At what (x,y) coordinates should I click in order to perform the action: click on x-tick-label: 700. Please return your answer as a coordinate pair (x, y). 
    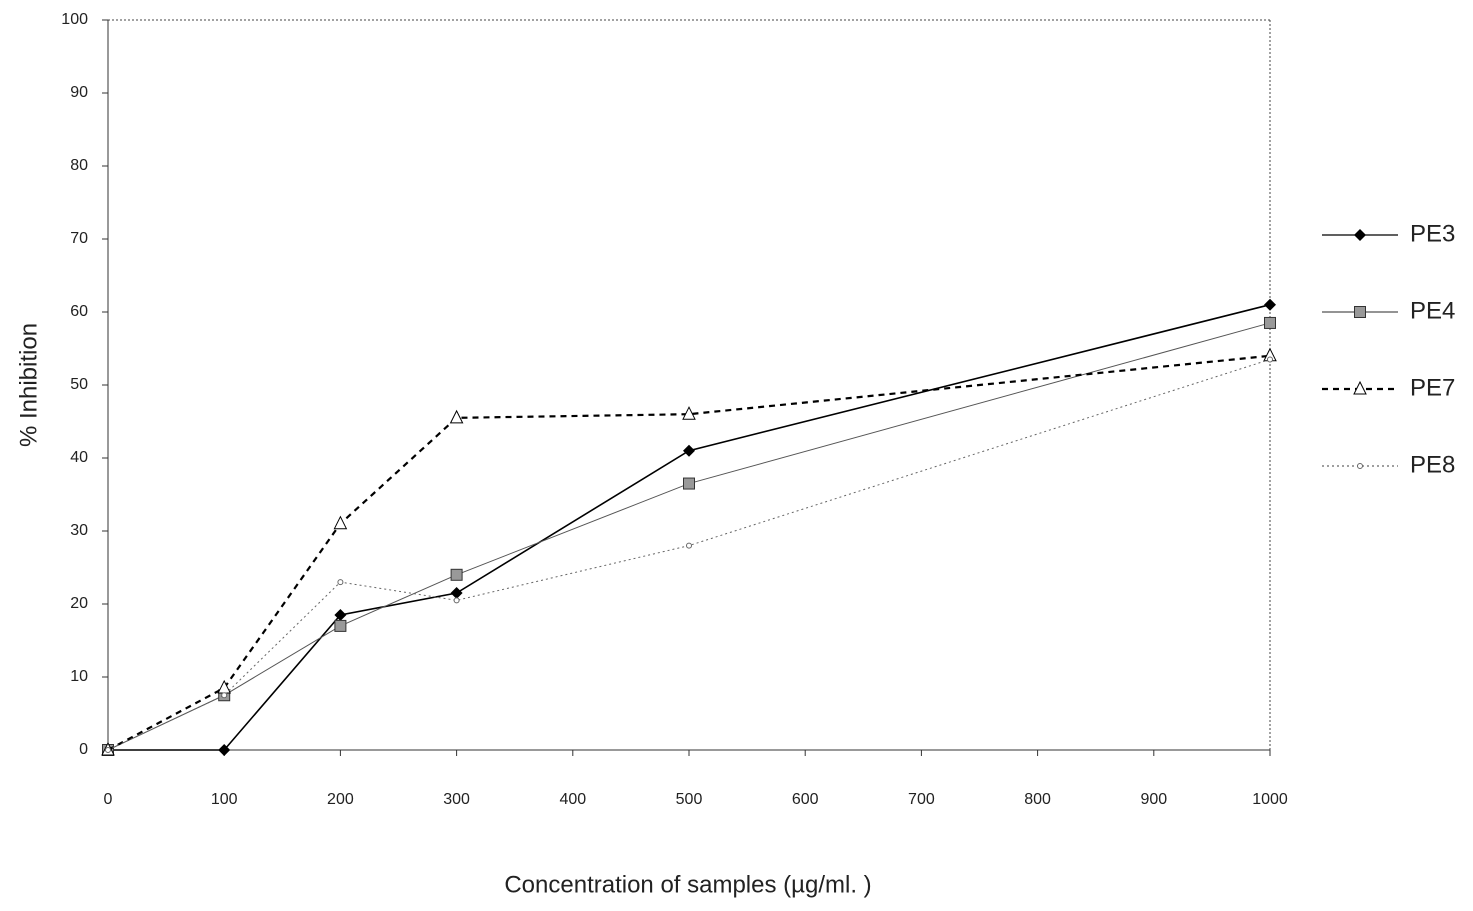
    Looking at the image, I should click on (921, 799).